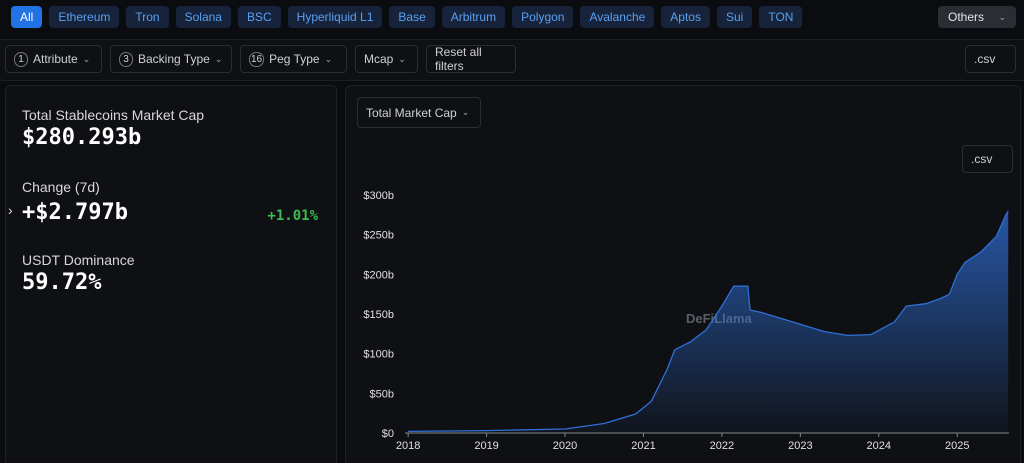 Image resolution: width=1024 pixels, height=463 pixels. Describe the element at coordinates (722, 446) in the screenshot. I see `x-tick-label: 2022` at that location.